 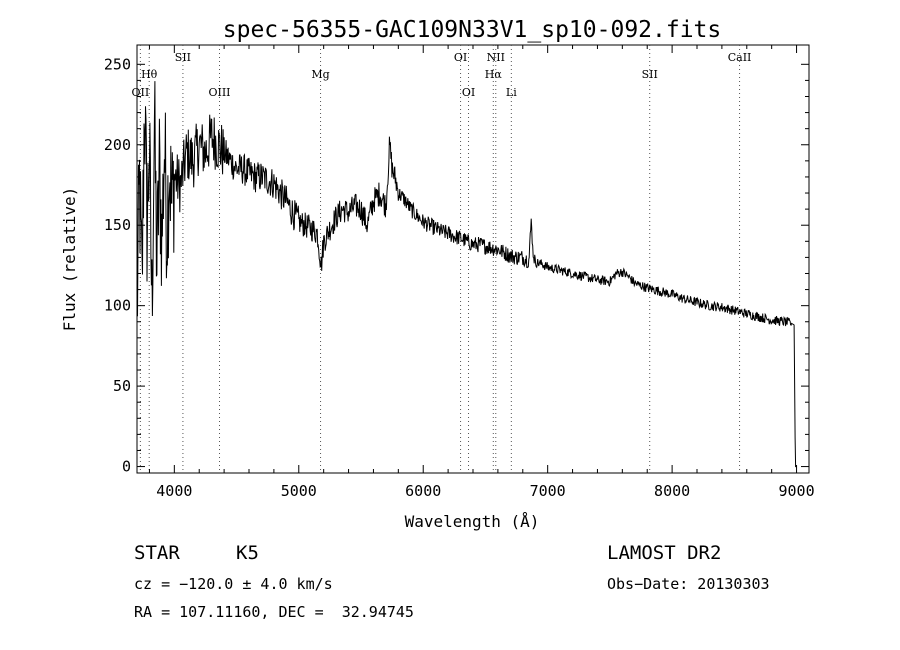 I want to click on x-axis-label: Wavelength (Å), so click(x=472, y=521).